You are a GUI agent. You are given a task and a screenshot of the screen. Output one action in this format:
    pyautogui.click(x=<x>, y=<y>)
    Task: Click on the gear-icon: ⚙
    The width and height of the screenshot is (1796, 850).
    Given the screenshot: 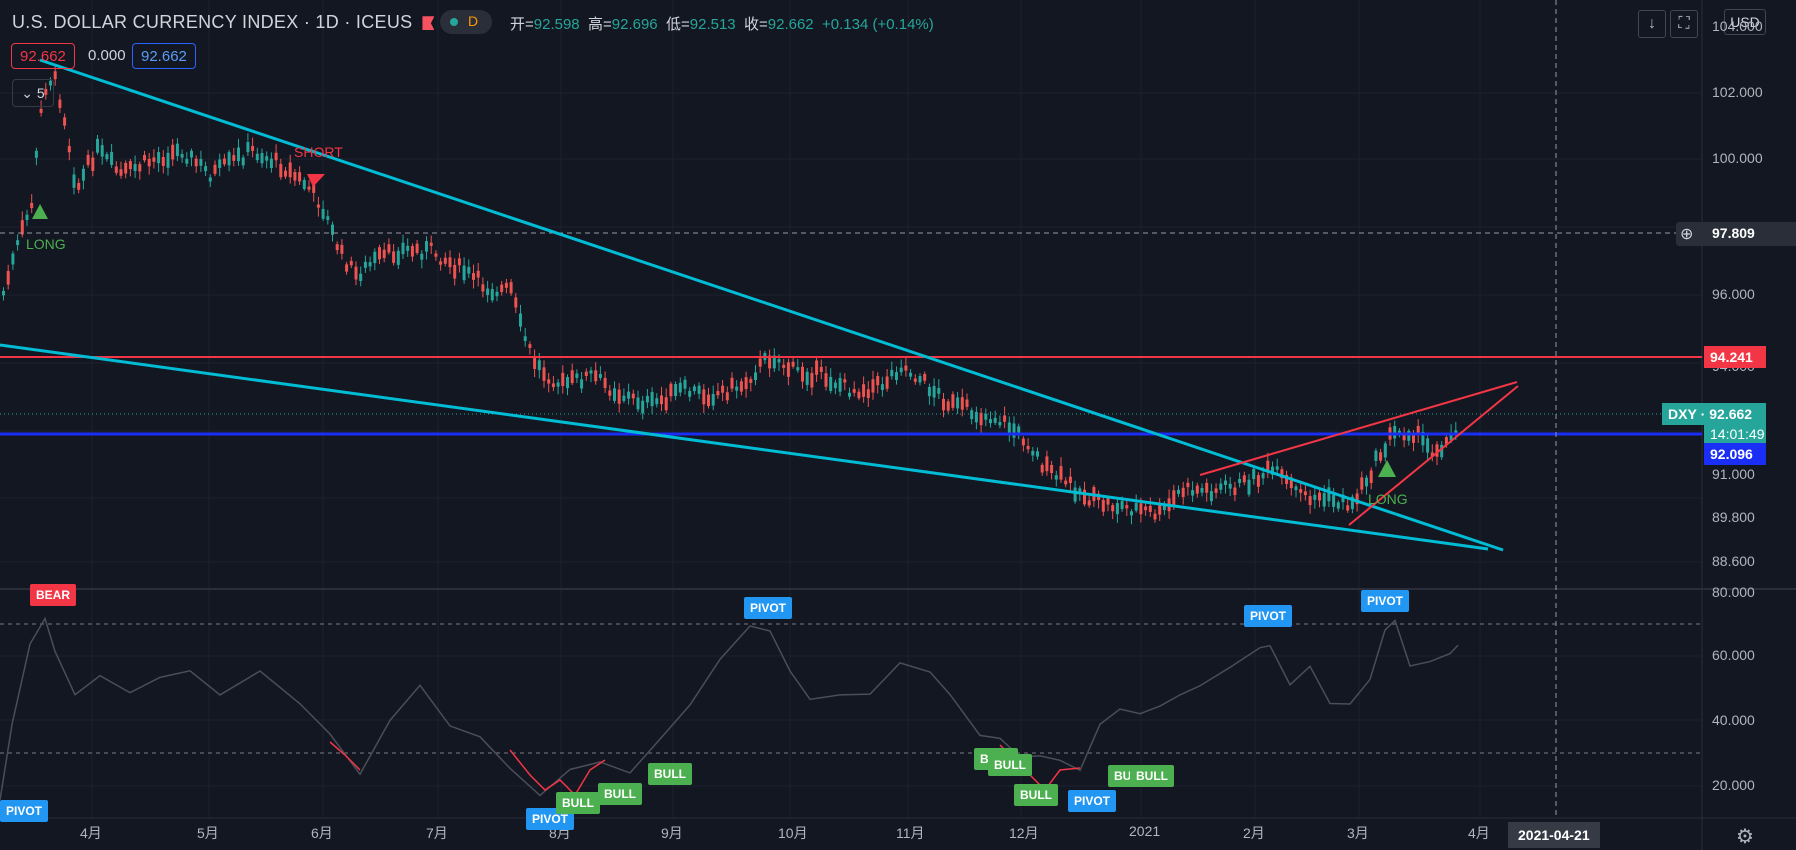 What is the action you would take?
    pyautogui.click(x=1745, y=837)
    